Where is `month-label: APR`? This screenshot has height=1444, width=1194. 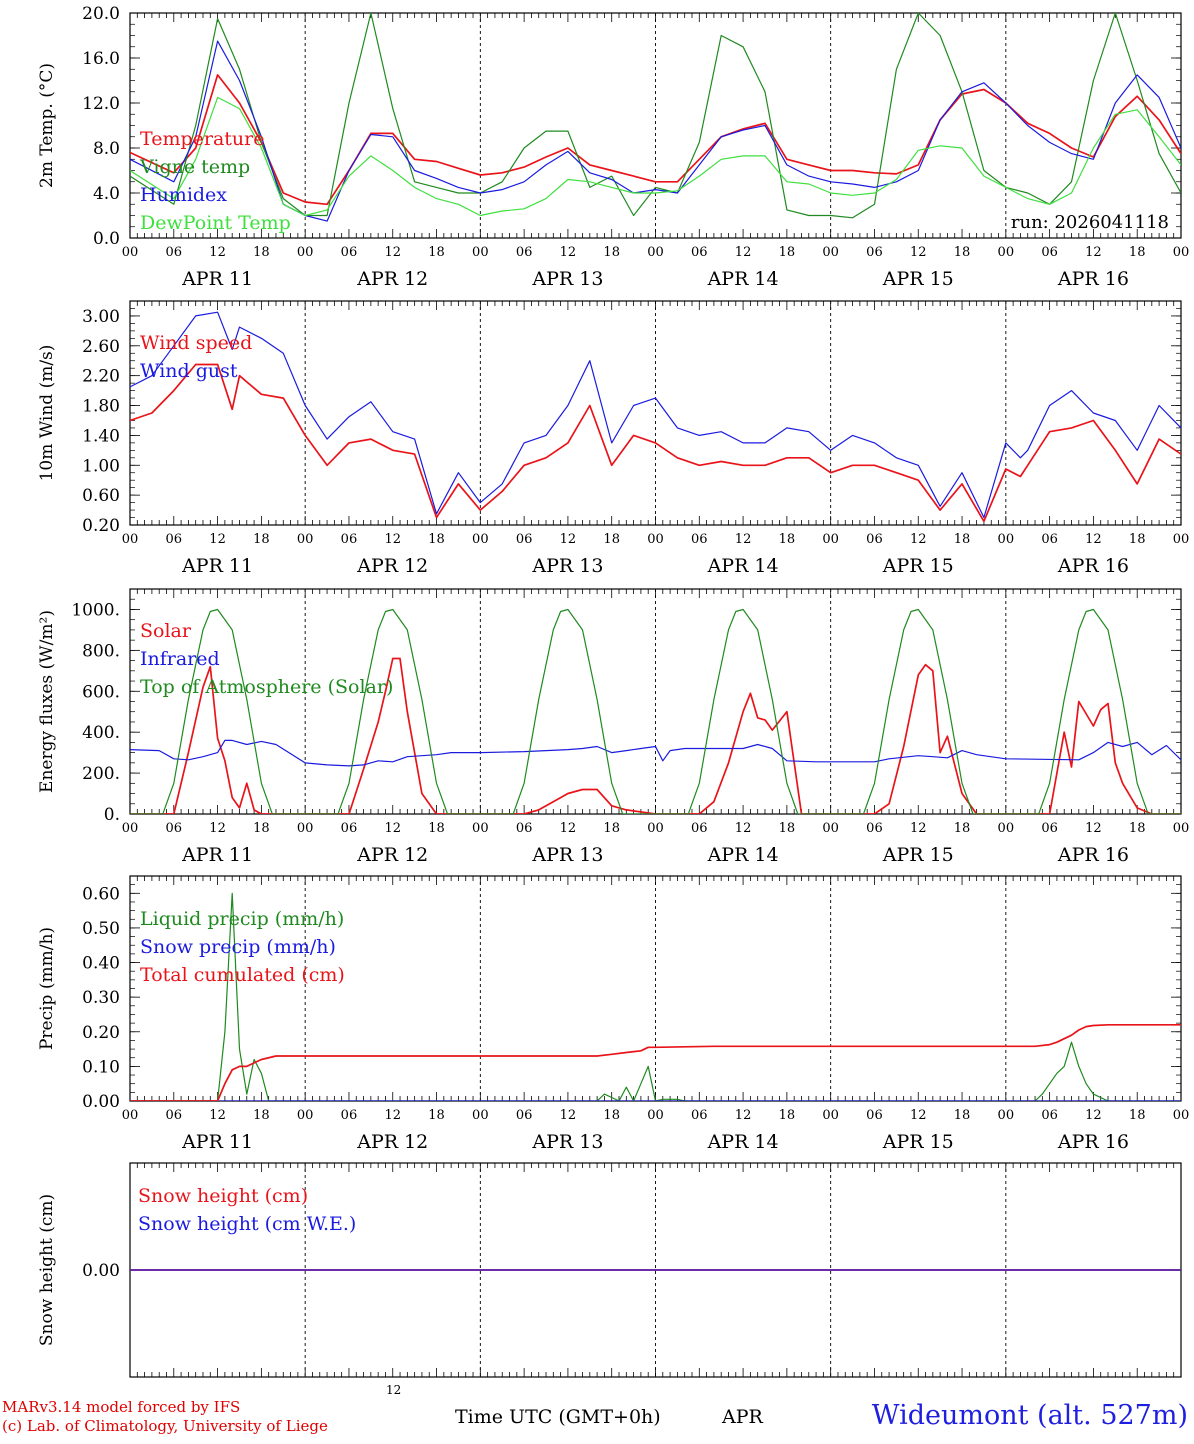
month-label: APR is located at coordinates (742, 1417).